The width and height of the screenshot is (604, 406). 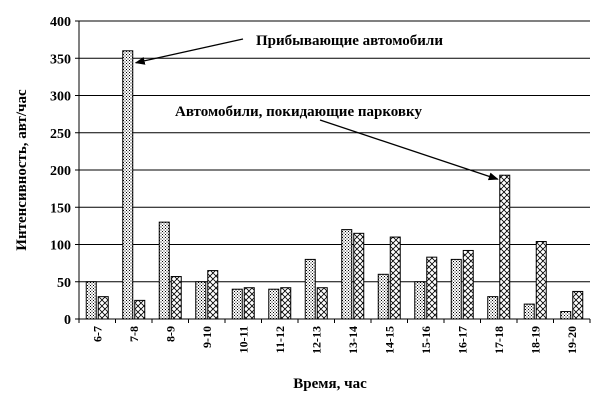 I want to click on y-tick-label: 300, so click(x=60, y=97).